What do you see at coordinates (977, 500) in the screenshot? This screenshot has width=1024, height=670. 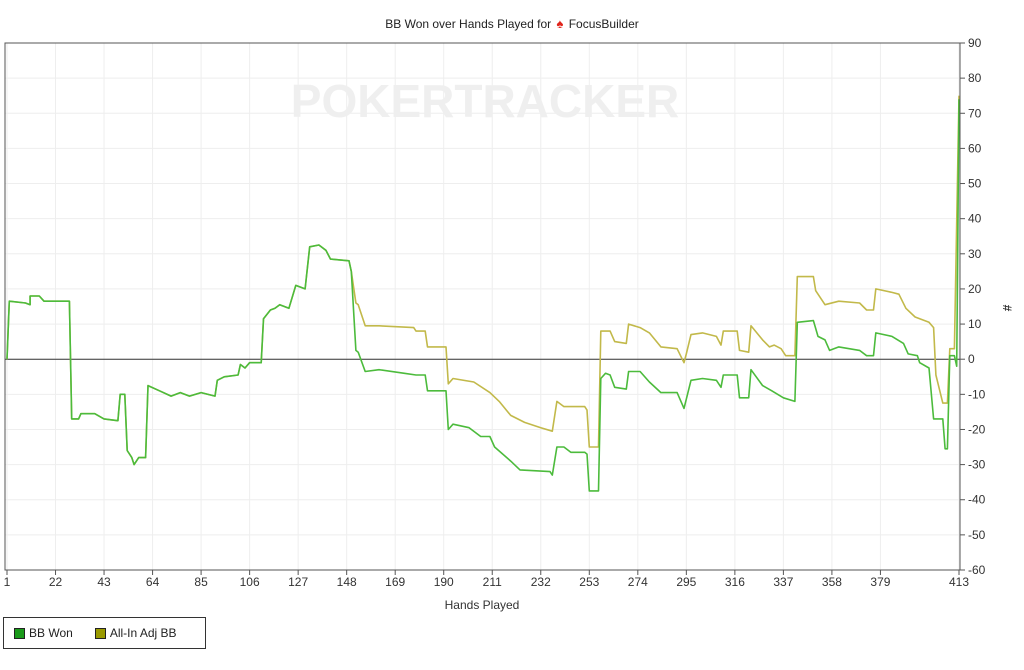 I see `y-tick-label: -40` at bounding box center [977, 500].